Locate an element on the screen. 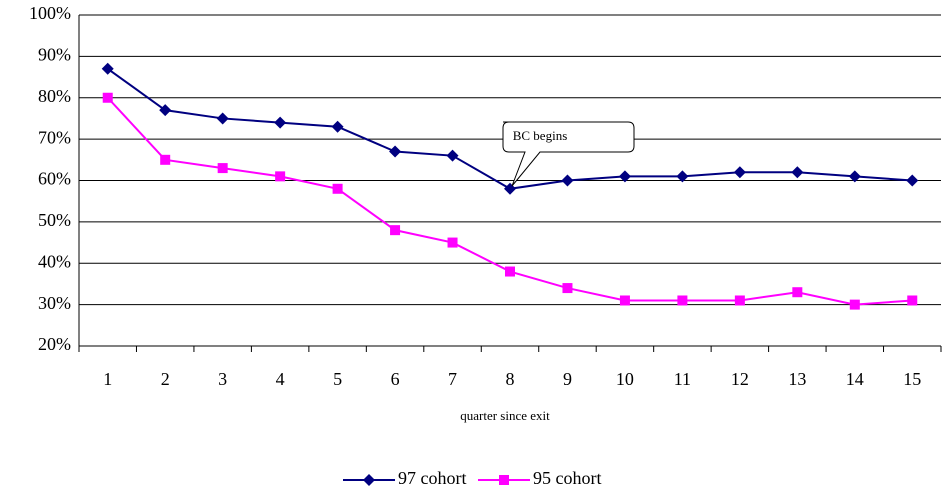  x-tick-label: 4 is located at coordinates (280, 379).